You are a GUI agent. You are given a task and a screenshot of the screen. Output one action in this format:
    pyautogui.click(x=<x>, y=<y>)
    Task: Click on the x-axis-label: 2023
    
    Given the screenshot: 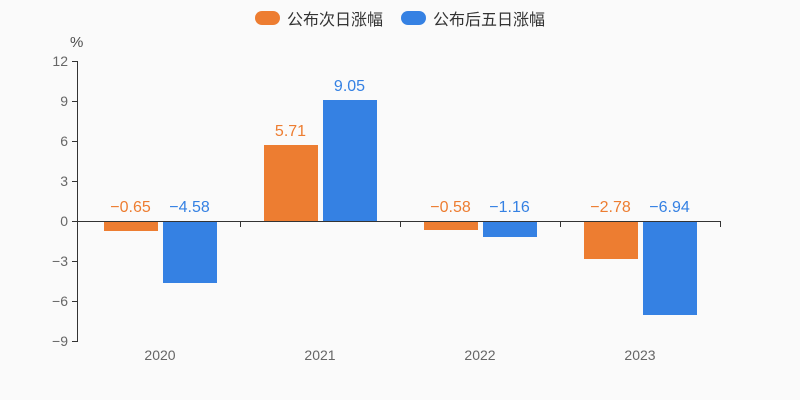 What is the action you would take?
    pyautogui.click(x=640, y=355)
    